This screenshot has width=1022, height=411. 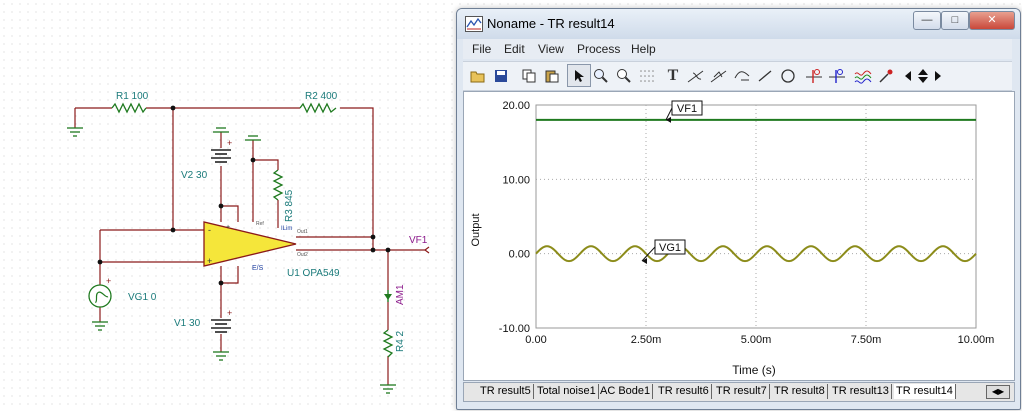 I want to click on u1-label: U1 OPA549, so click(x=313, y=273).